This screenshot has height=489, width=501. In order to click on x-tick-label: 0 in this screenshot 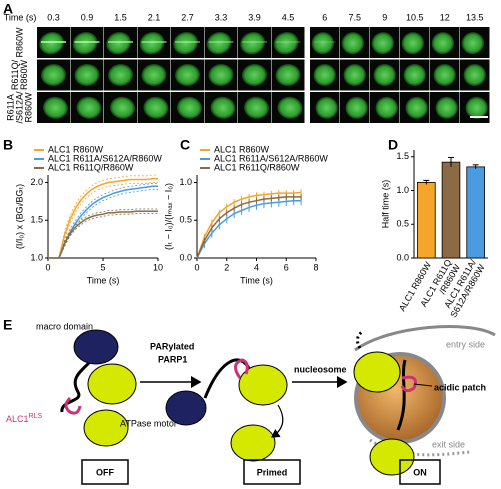, I will do `click(47, 267)`.